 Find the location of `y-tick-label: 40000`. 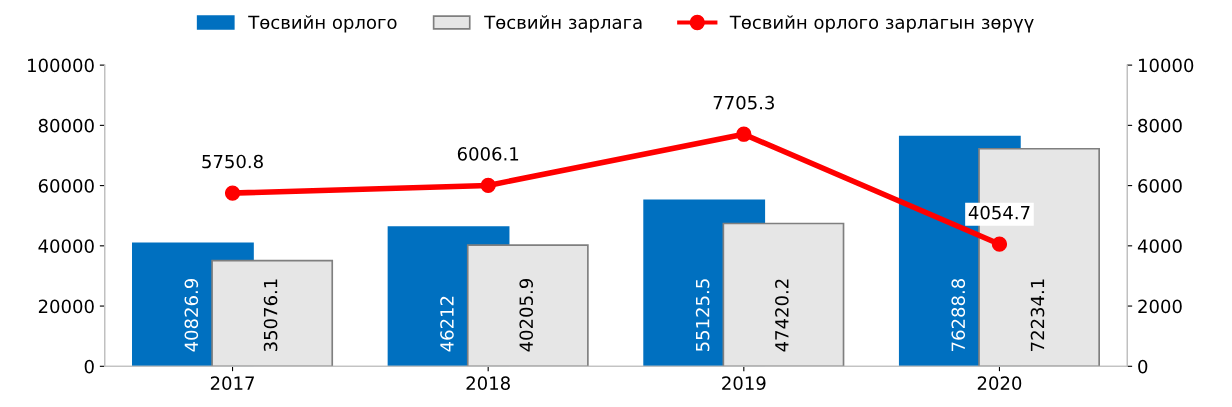

y-tick-label: 40000 is located at coordinates (66, 246).